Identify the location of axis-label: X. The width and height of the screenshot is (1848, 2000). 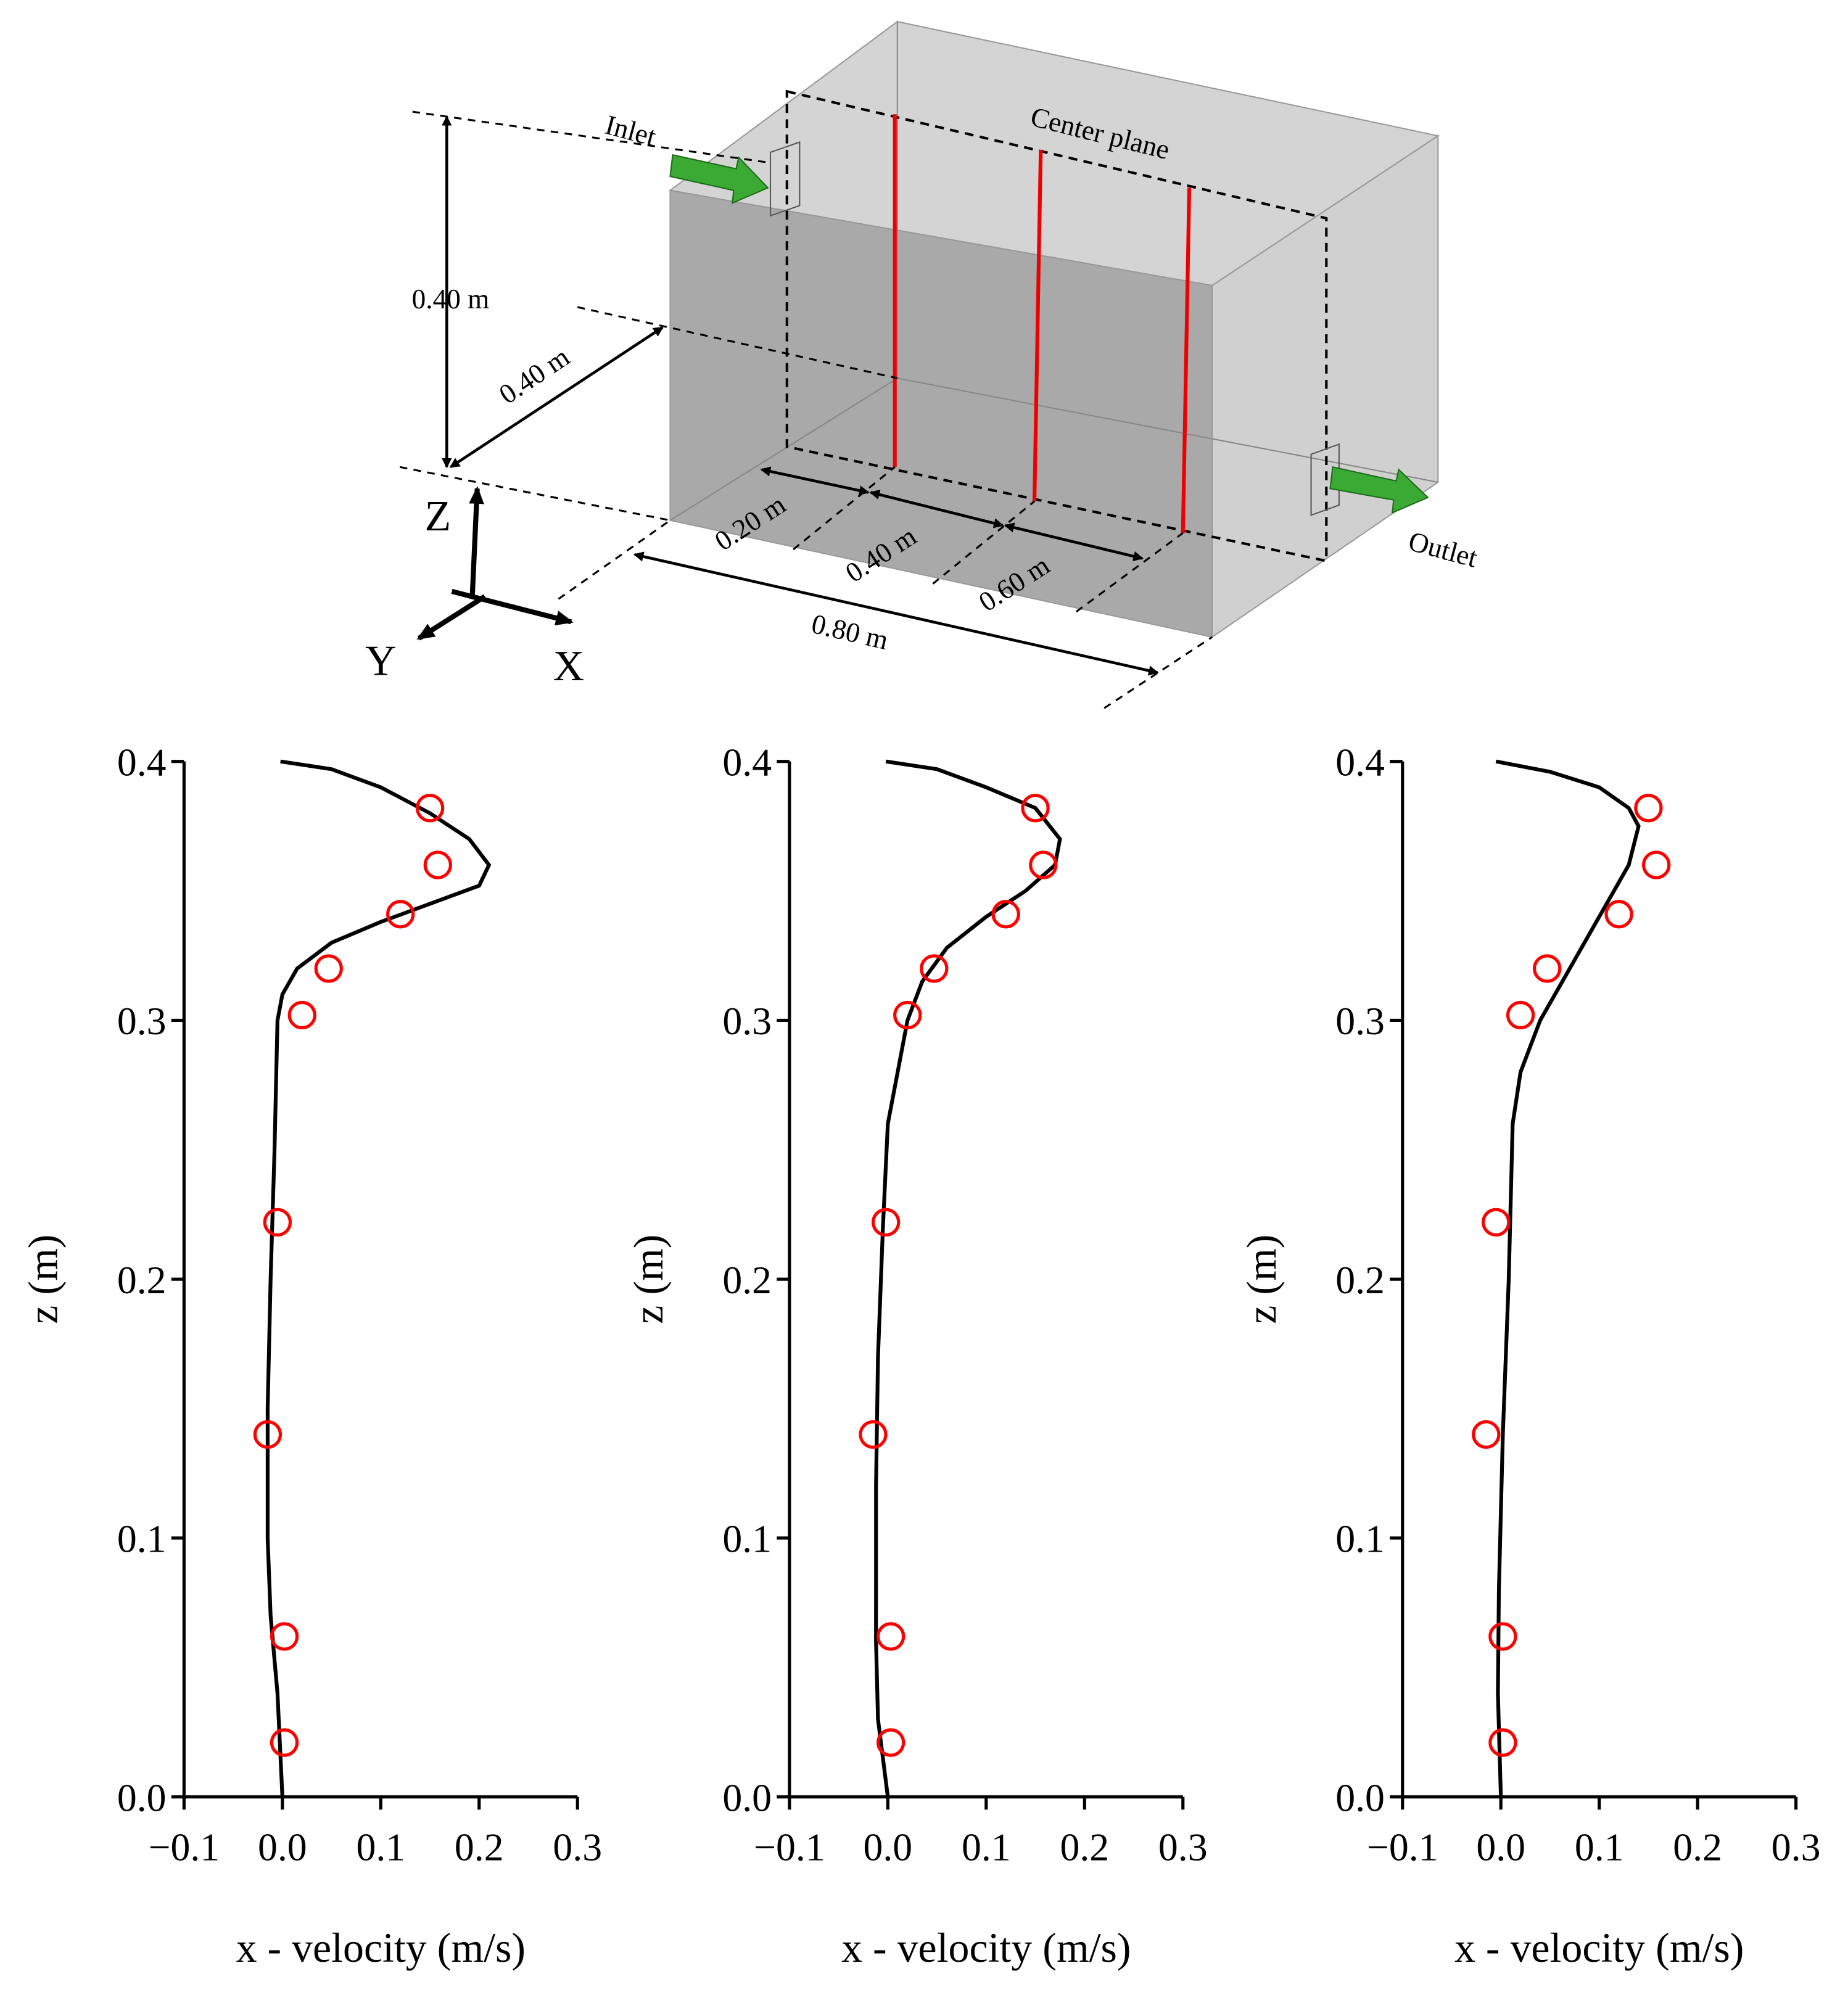
(569, 666).